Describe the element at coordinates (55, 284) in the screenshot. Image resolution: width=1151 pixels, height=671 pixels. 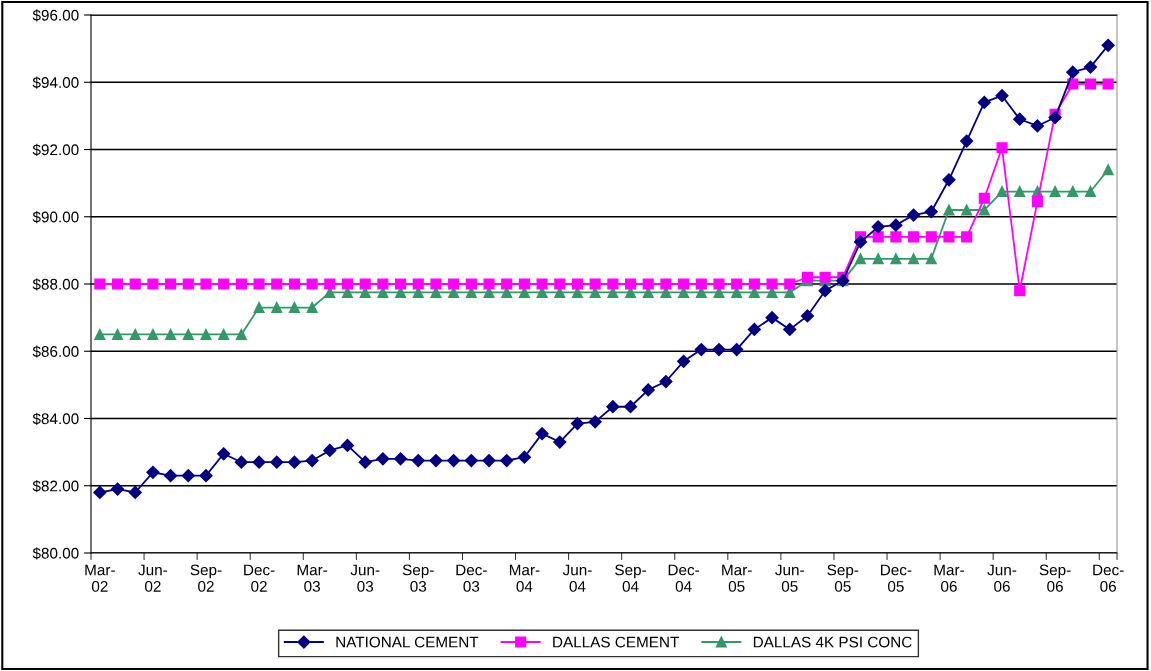
I see `y-tick-label: $88.00` at that location.